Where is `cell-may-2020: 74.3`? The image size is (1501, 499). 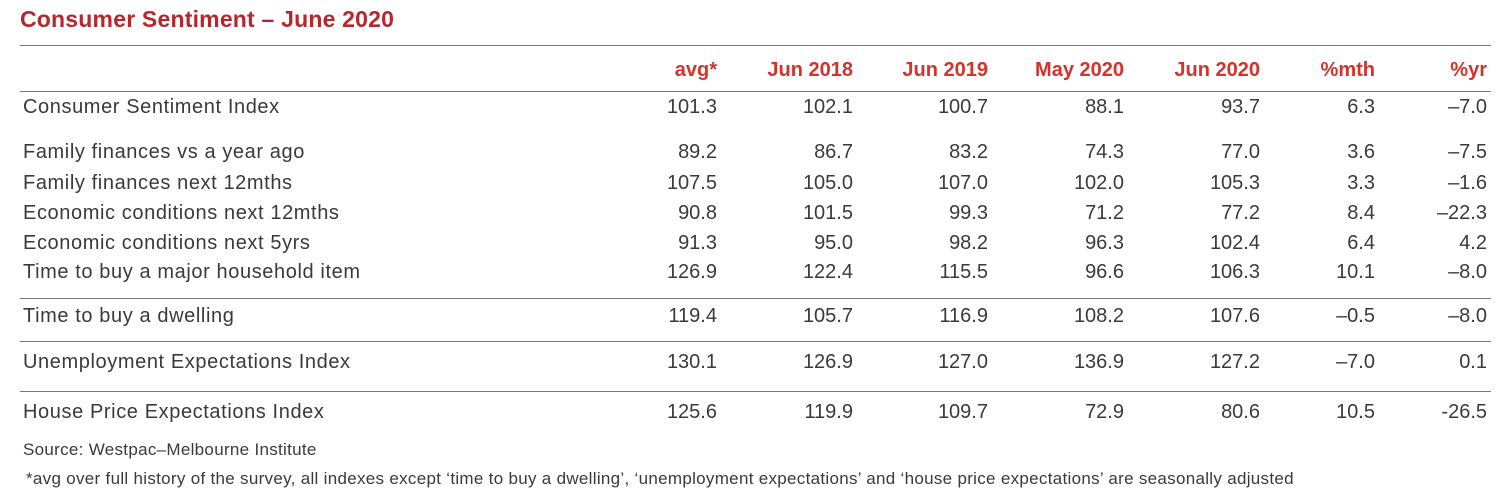
cell-may-2020: 74.3 is located at coordinates (1104, 152).